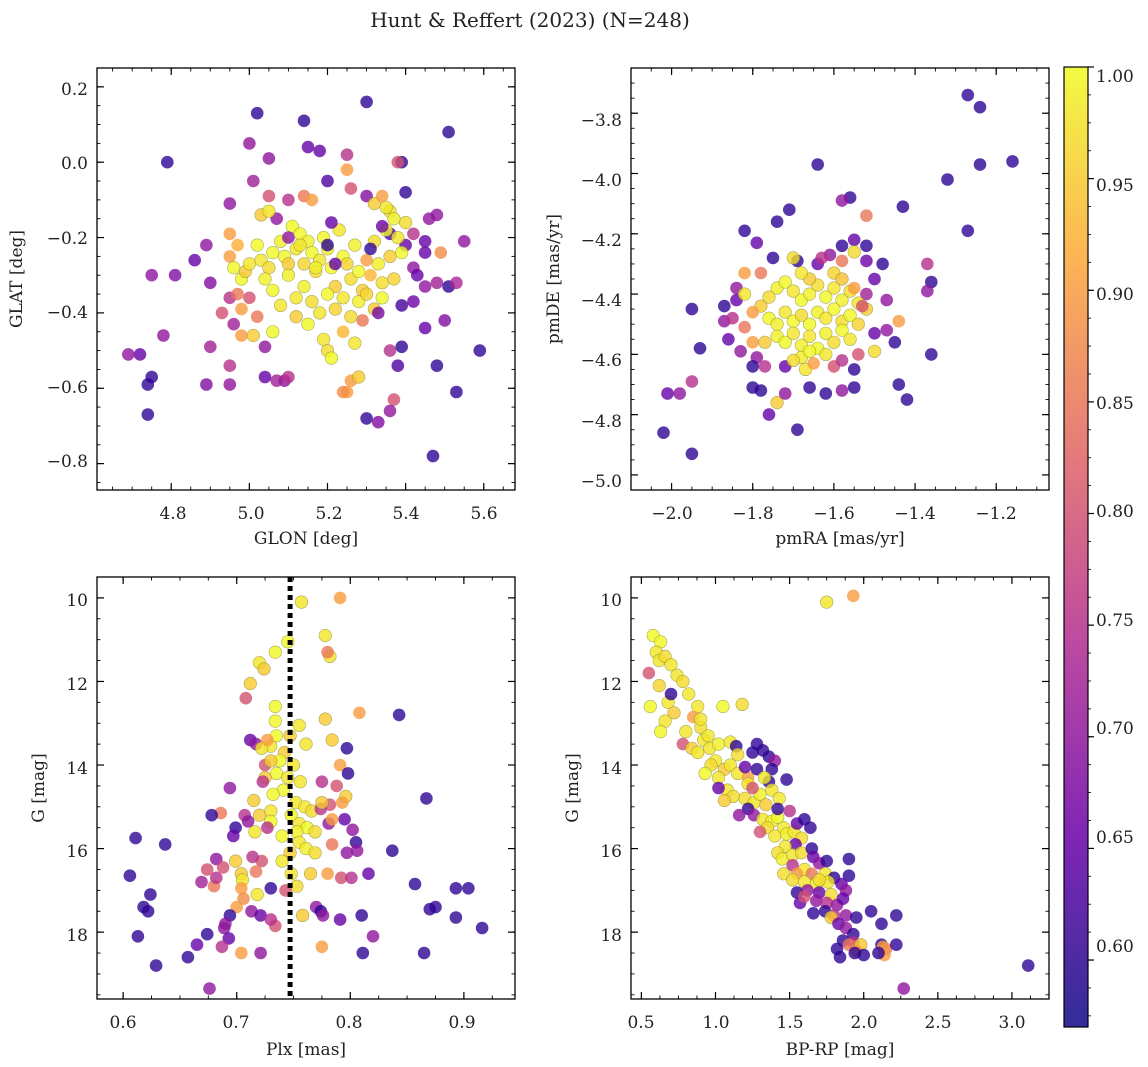  What do you see at coordinates (1076, 547) in the screenshot?
I see `colorbar-frame` at bounding box center [1076, 547].